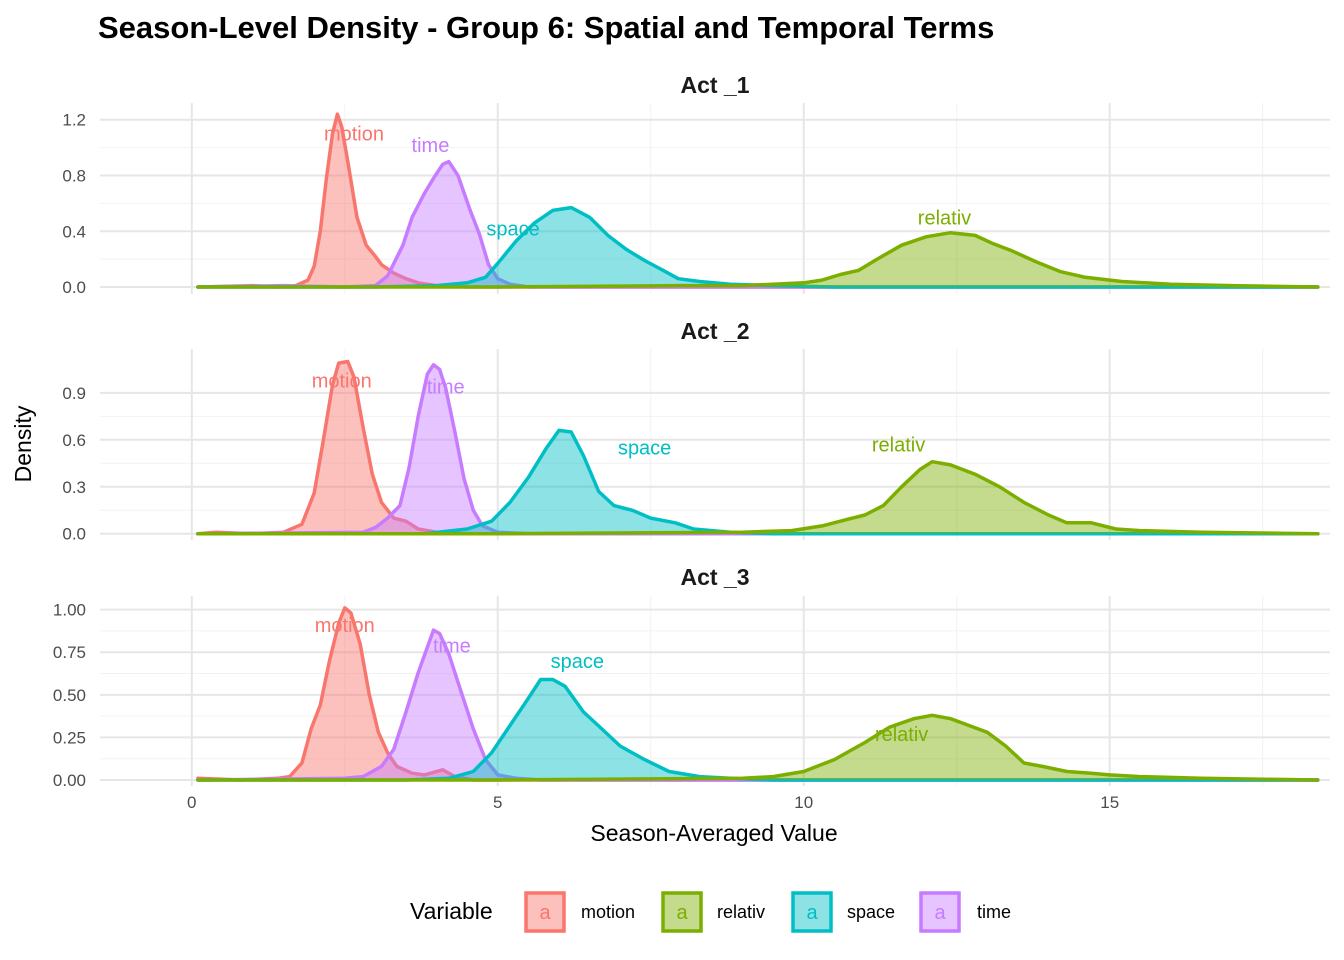 The height and width of the screenshot is (960, 1344). I want to click on x-tick-label: 0, so click(191, 802).